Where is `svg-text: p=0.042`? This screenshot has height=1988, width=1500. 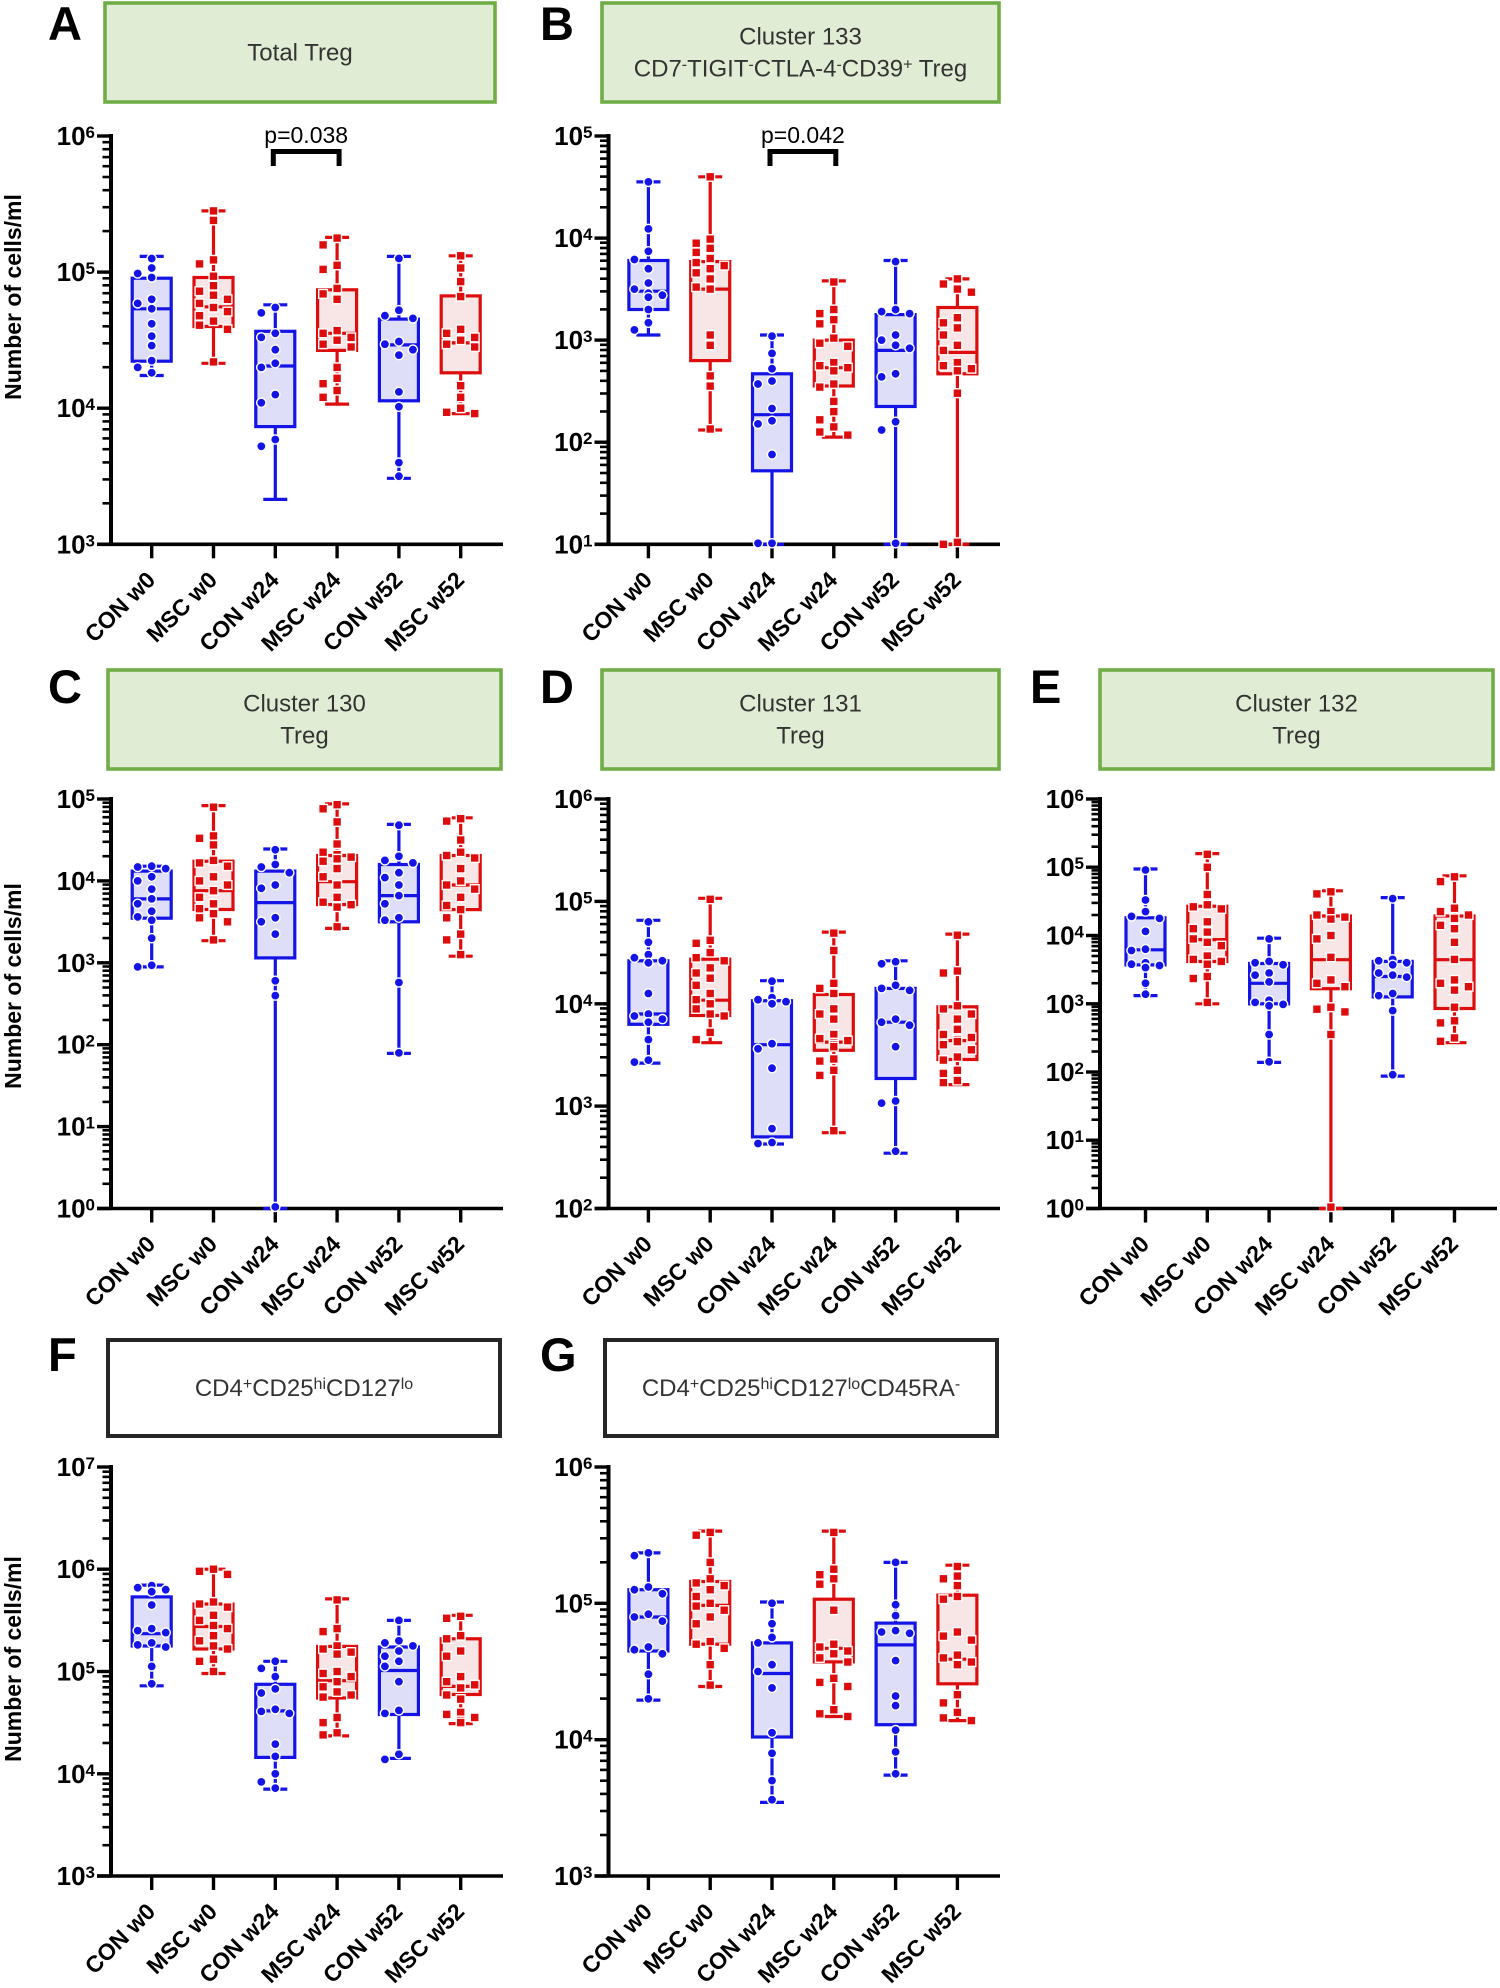
svg-text: p=0.042 is located at coordinates (803, 135).